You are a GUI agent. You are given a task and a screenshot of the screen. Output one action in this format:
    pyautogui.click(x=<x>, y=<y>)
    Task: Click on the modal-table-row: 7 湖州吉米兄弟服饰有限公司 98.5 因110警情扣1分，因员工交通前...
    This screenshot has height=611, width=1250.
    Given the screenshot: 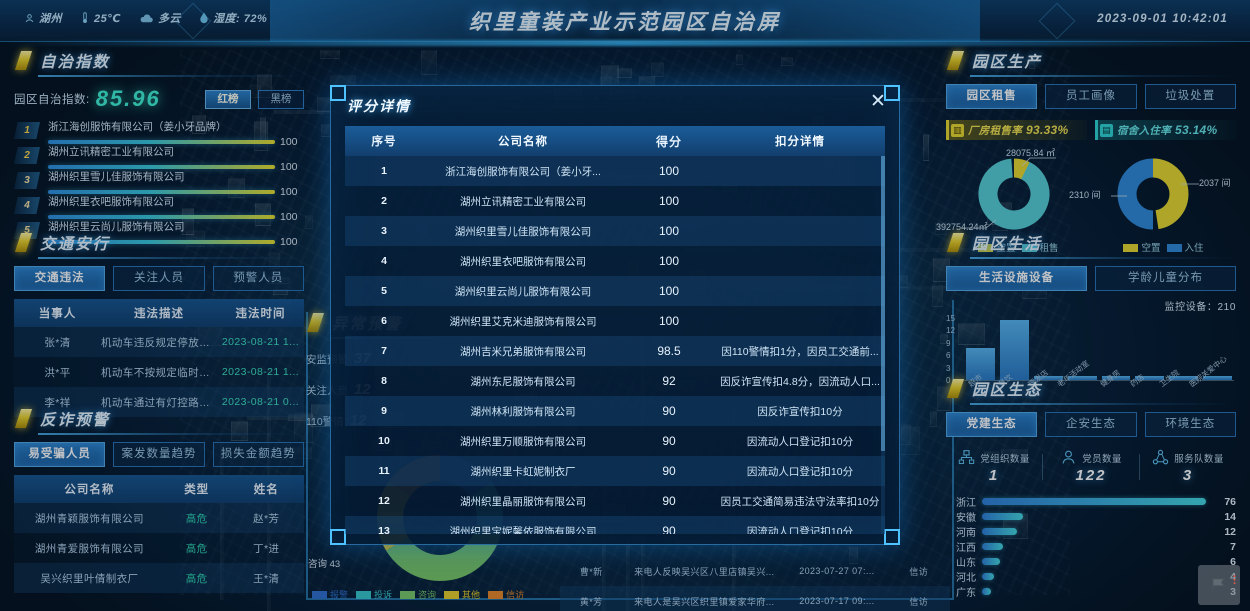 What is the action you would take?
    pyautogui.click(x=615, y=351)
    